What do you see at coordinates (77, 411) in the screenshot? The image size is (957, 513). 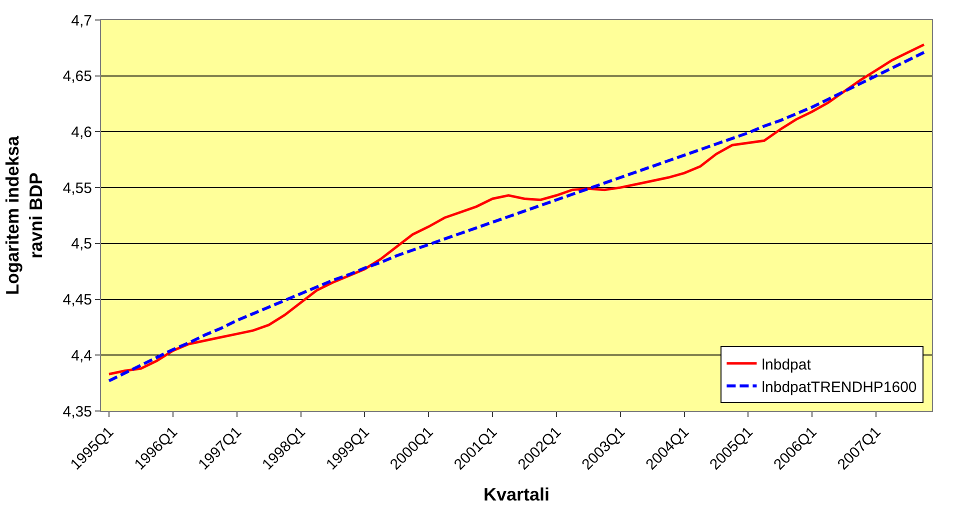 I see `y-tick-label: 4,35` at bounding box center [77, 411].